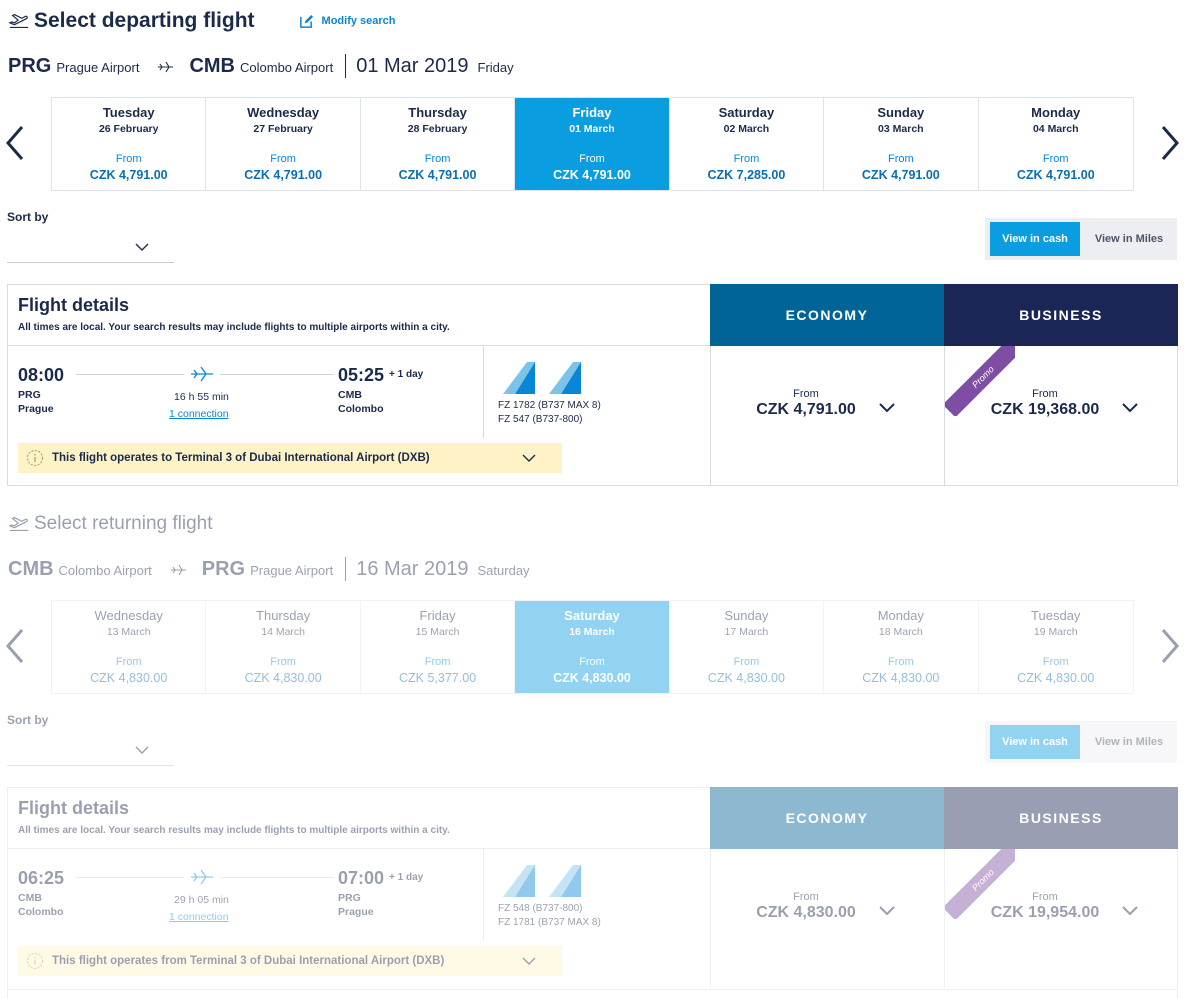  Describe the element at coordinates (437, 112) in the screenshot. I see `day-name: Thursday` at that location.